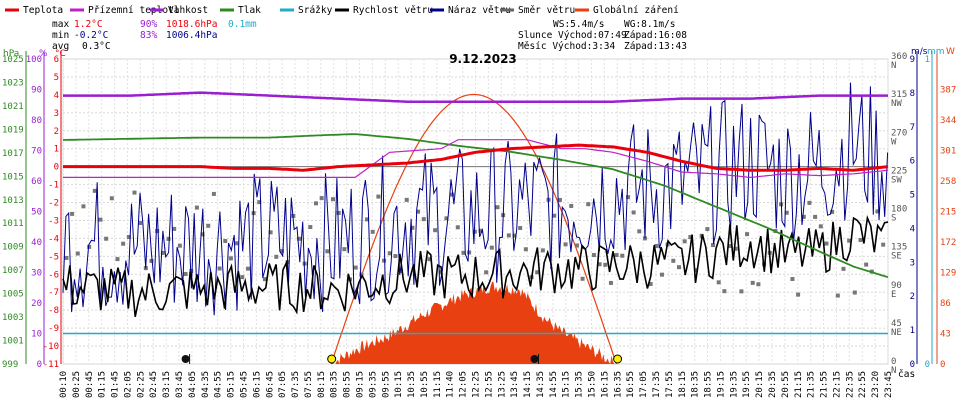 The height and width of the screenshot is (400, 966). Describe the element at coordinates (348, 384) in the screenshot. I see `x-tick-label: 08:55` at that location.